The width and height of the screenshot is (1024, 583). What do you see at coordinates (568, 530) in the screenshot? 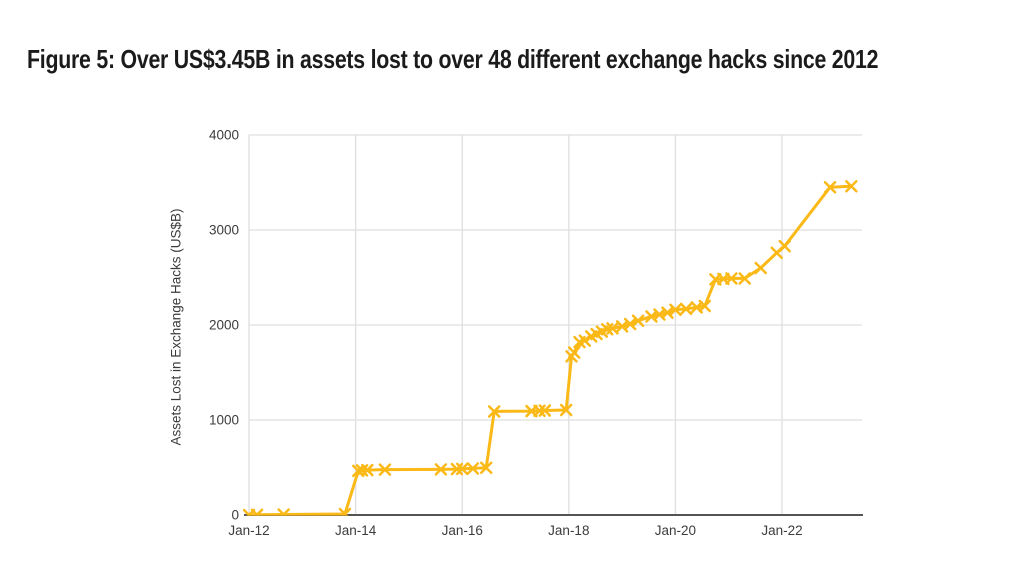
I see `x-tick-label: Jan-18` at bounding box center [568, 530].